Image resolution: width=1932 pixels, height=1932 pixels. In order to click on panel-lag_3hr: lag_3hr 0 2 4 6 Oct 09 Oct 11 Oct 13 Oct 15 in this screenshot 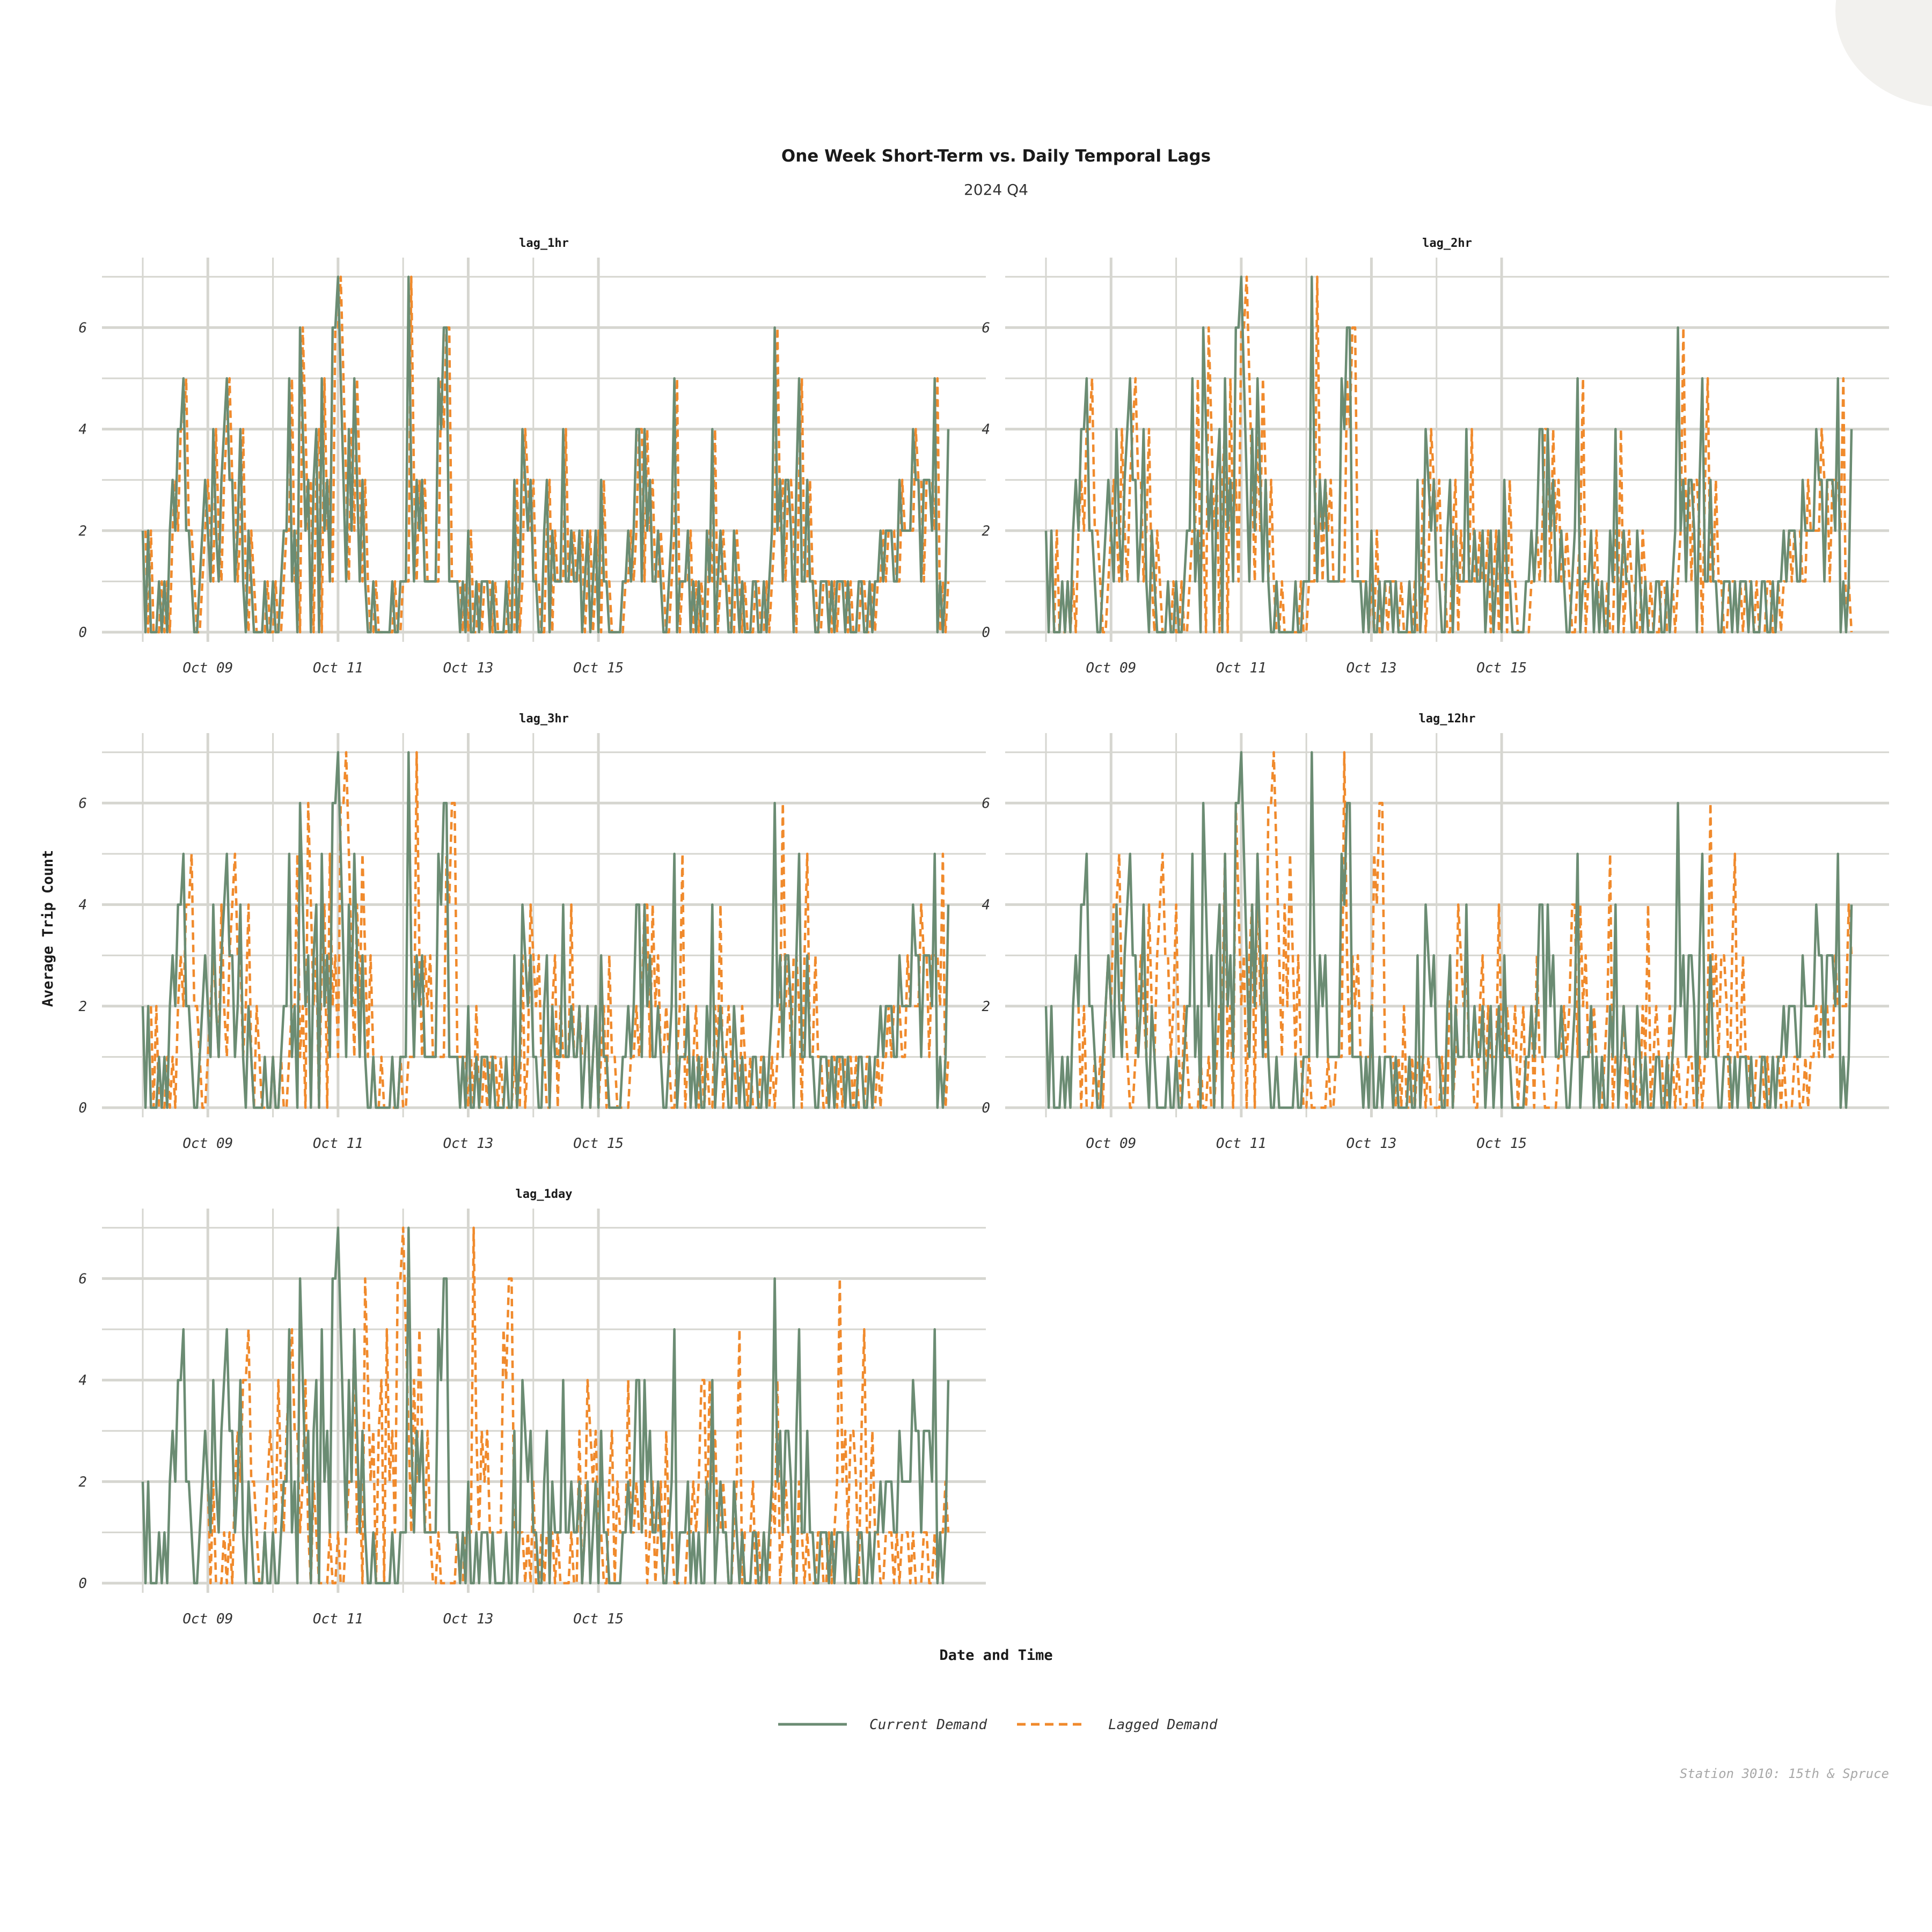, I will do `click(532, 932)`.